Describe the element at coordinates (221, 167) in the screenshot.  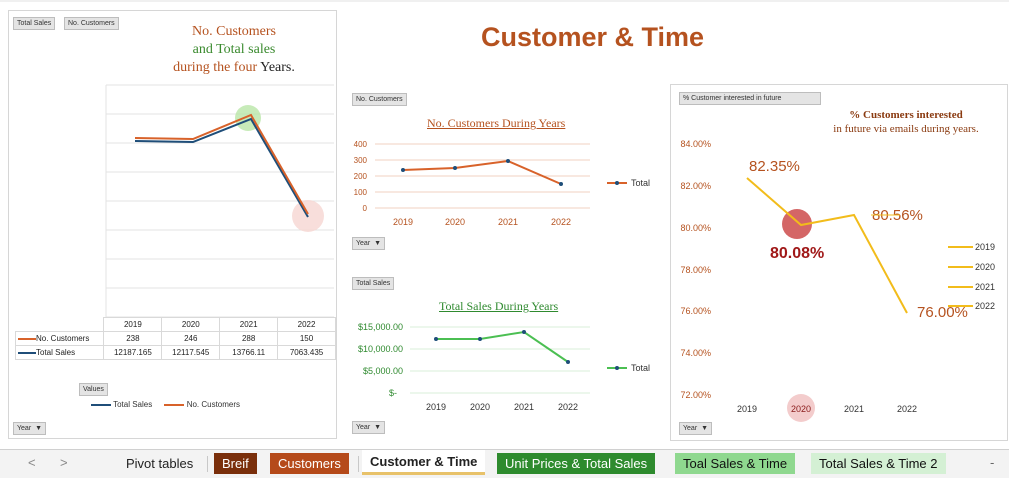
I see `total-sales-line` at that location.